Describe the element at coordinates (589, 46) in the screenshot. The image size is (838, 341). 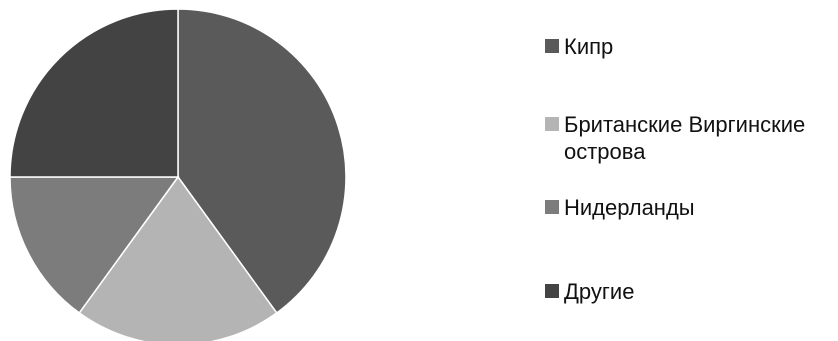
I see `legend-label-cyprus: Кипр` at that location.